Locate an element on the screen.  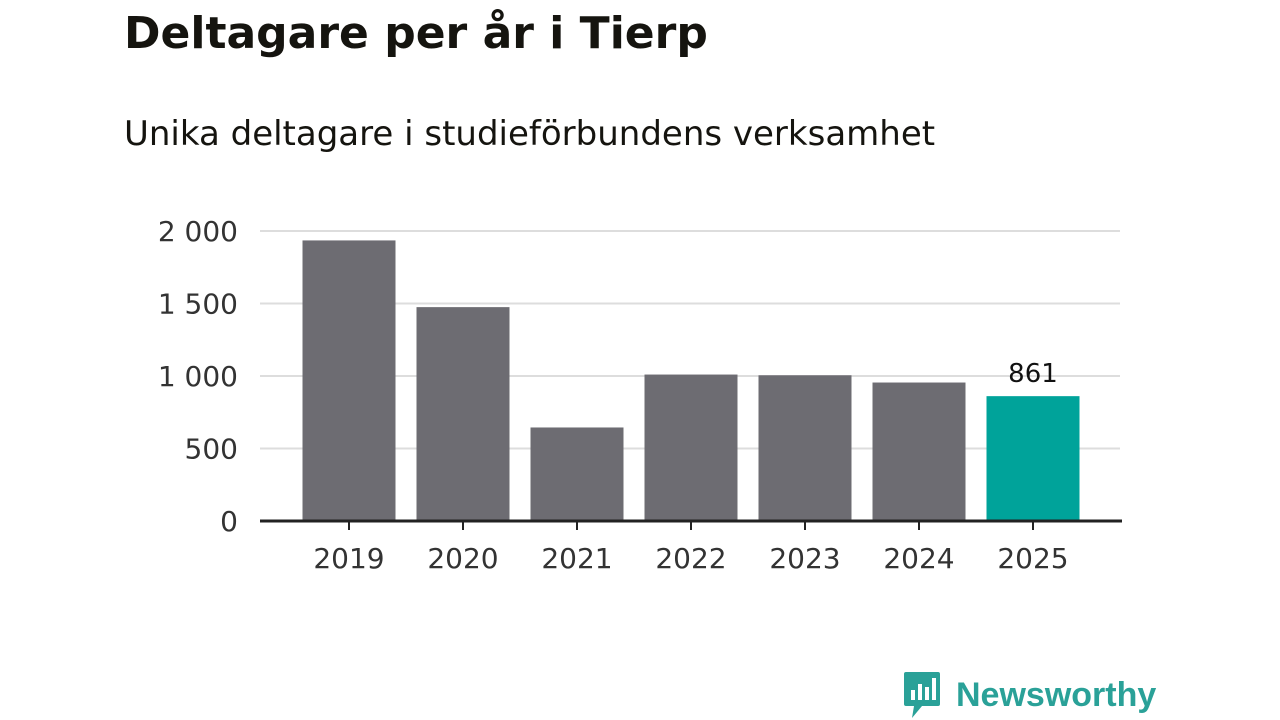
x-tick-label: 2020 is located at coordinates (462, 558).